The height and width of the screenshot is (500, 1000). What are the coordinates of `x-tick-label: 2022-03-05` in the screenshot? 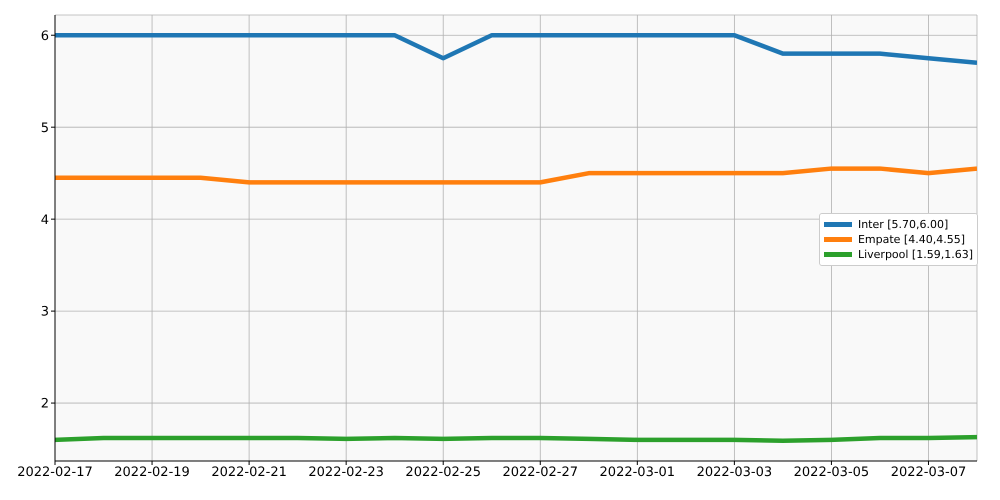 It's located at (832, 472).